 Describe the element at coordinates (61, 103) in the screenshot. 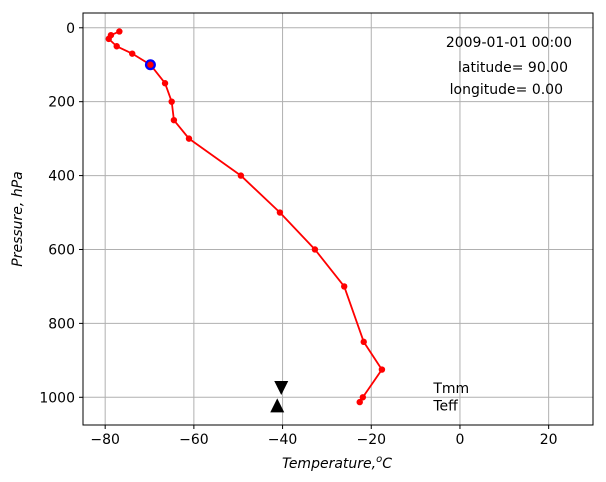

I see `y-tick-label: 200` at that location.